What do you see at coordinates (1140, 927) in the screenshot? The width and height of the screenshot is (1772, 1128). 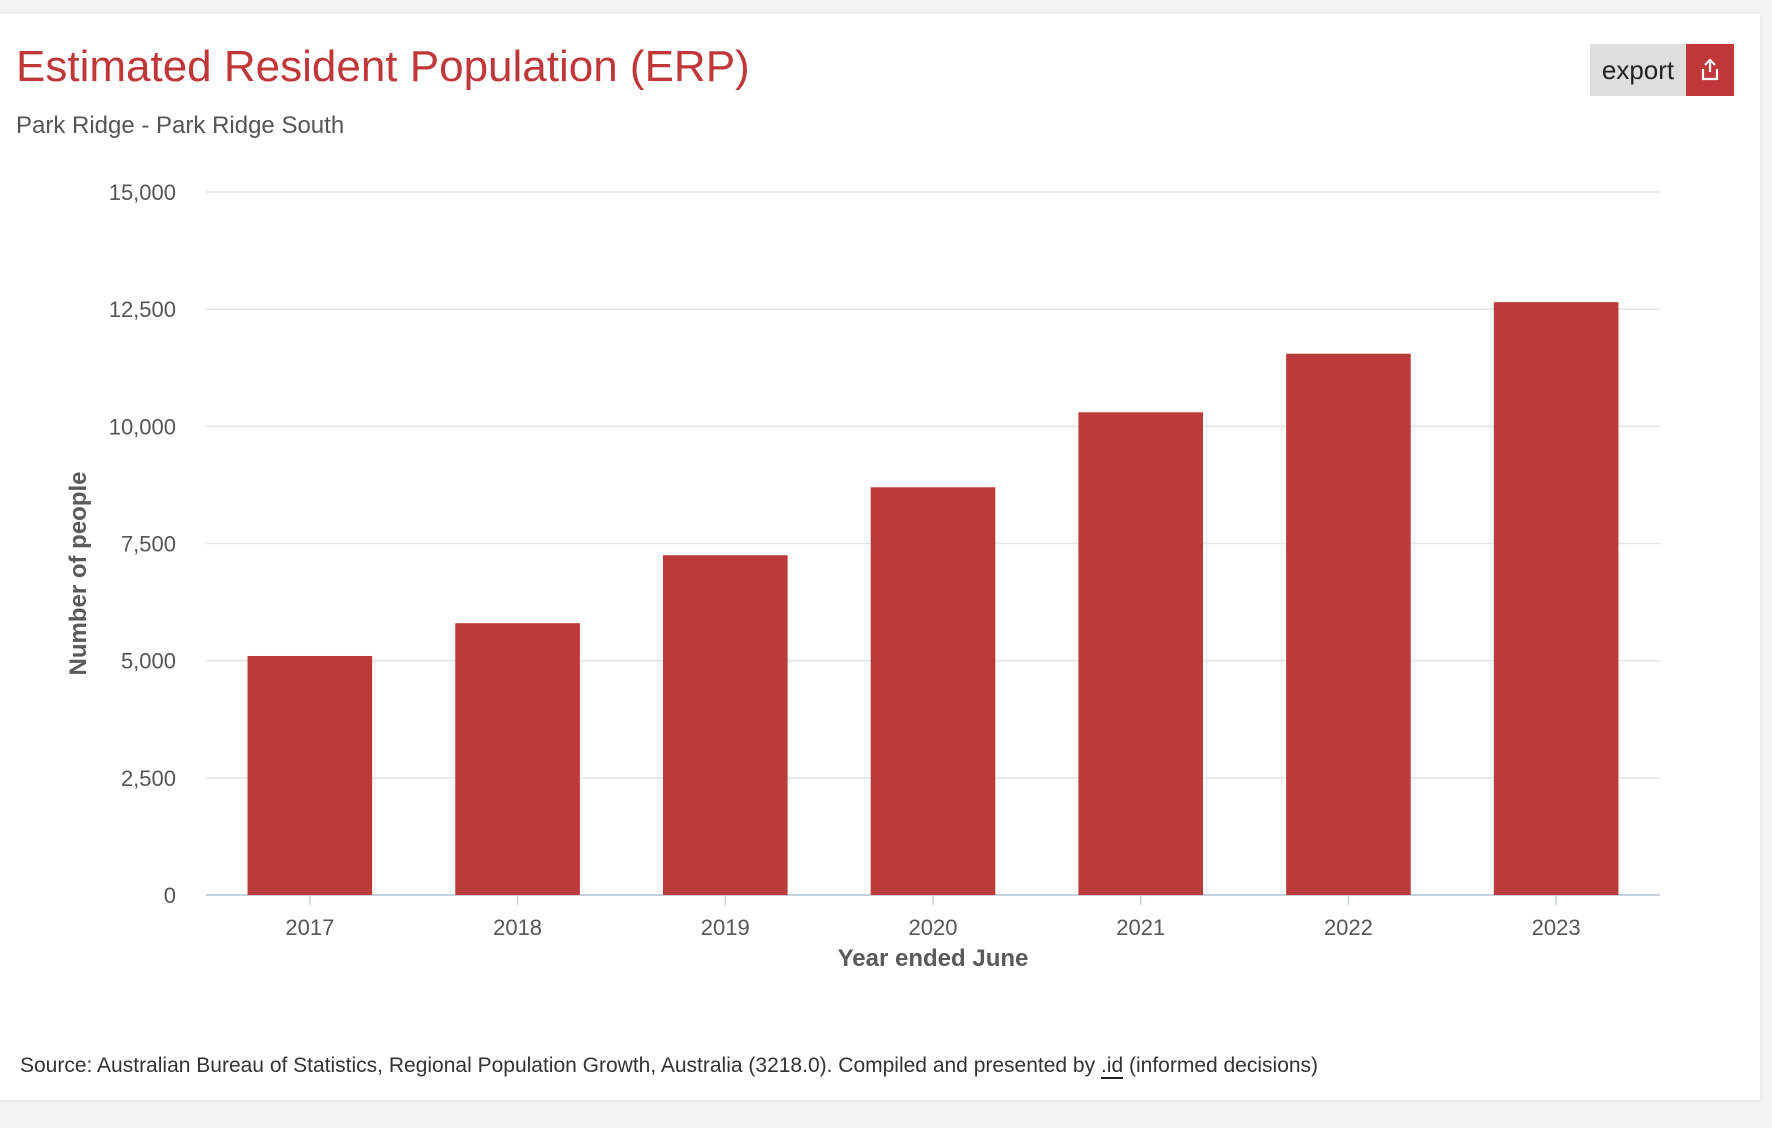 I see `x-tick-label: 2021` at bounding box center [1140, 927].